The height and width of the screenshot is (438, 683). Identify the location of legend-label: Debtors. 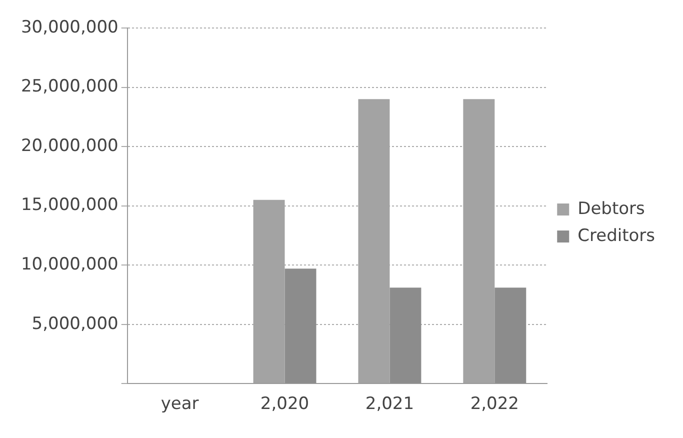
(612, 208).